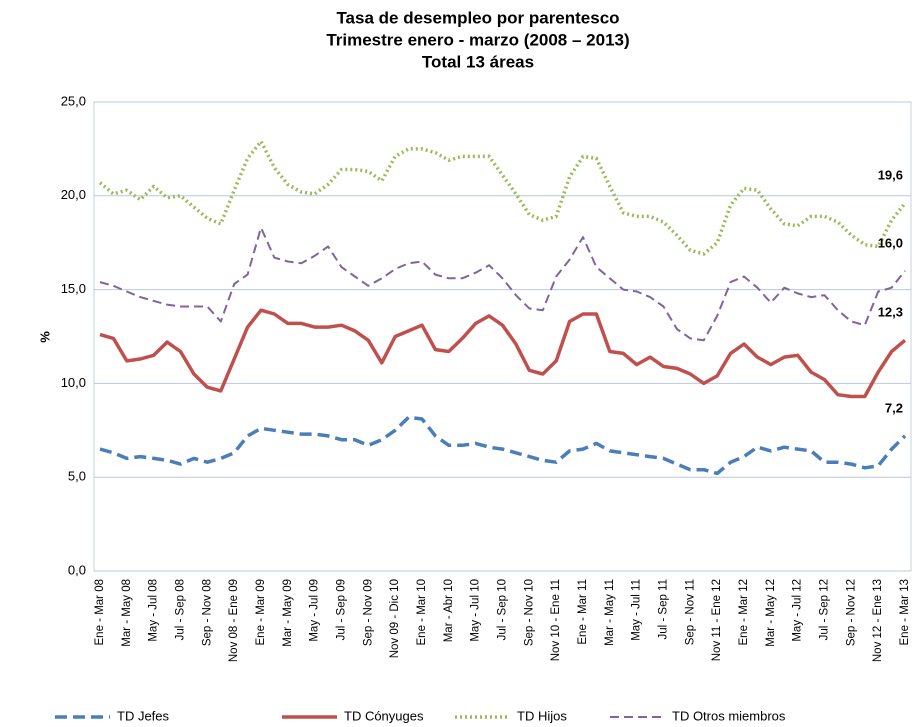  I want to click on y-tick-label: 0,0, so click(77, 569).